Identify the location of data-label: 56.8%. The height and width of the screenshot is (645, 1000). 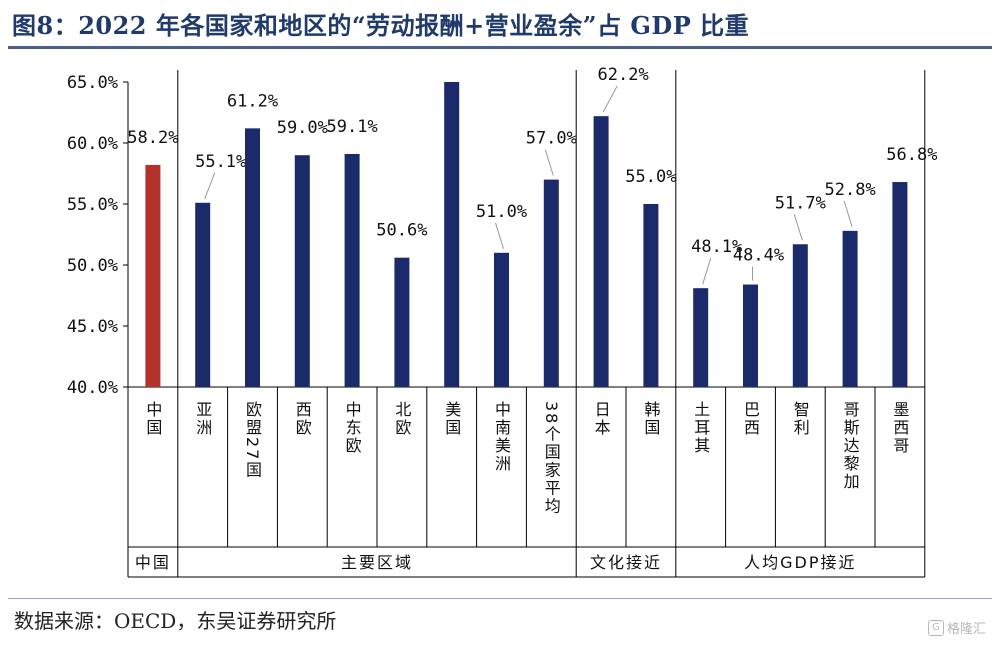
(911, 155).